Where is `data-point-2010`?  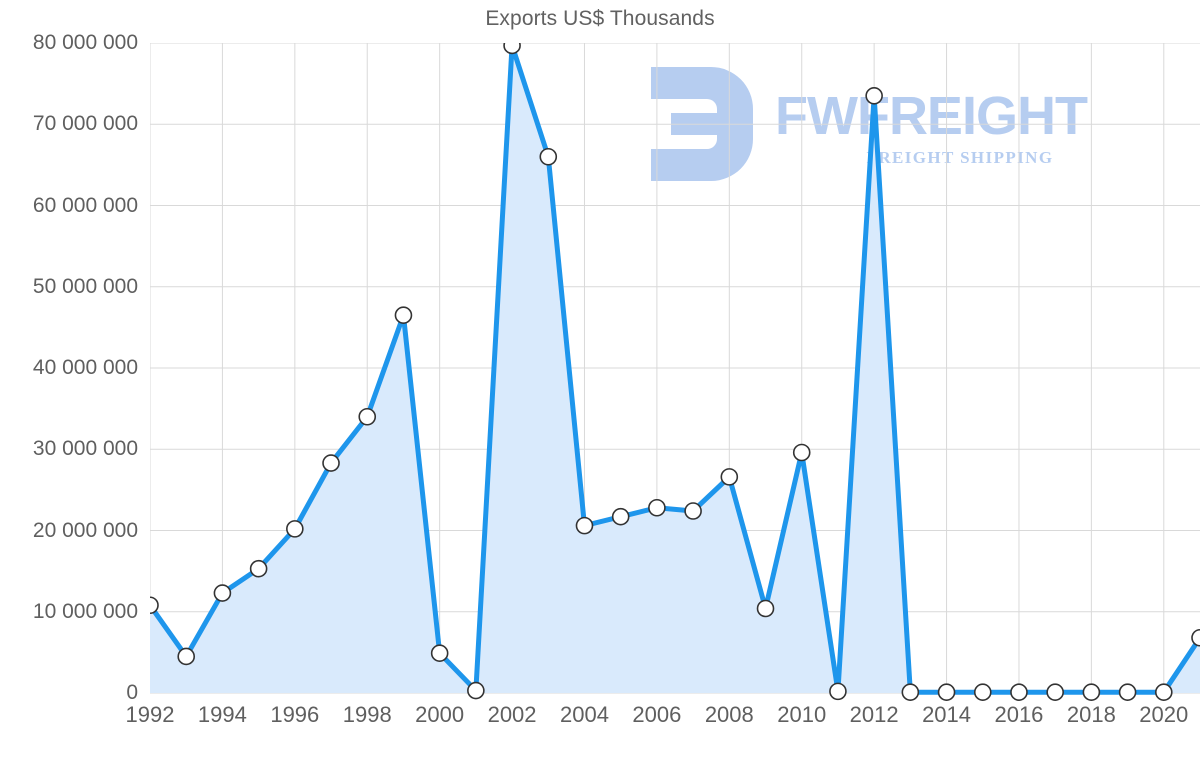
data-point-2010 is located at coordinates (801, 452).